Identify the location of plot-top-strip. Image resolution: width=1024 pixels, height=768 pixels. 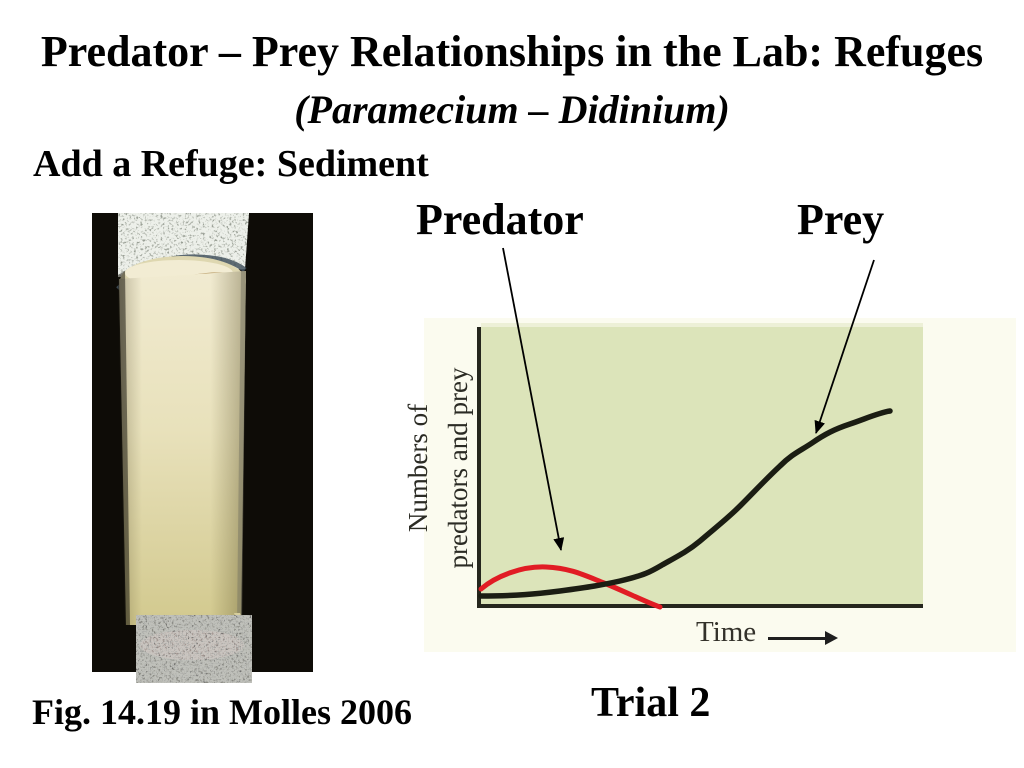
(702, 325).